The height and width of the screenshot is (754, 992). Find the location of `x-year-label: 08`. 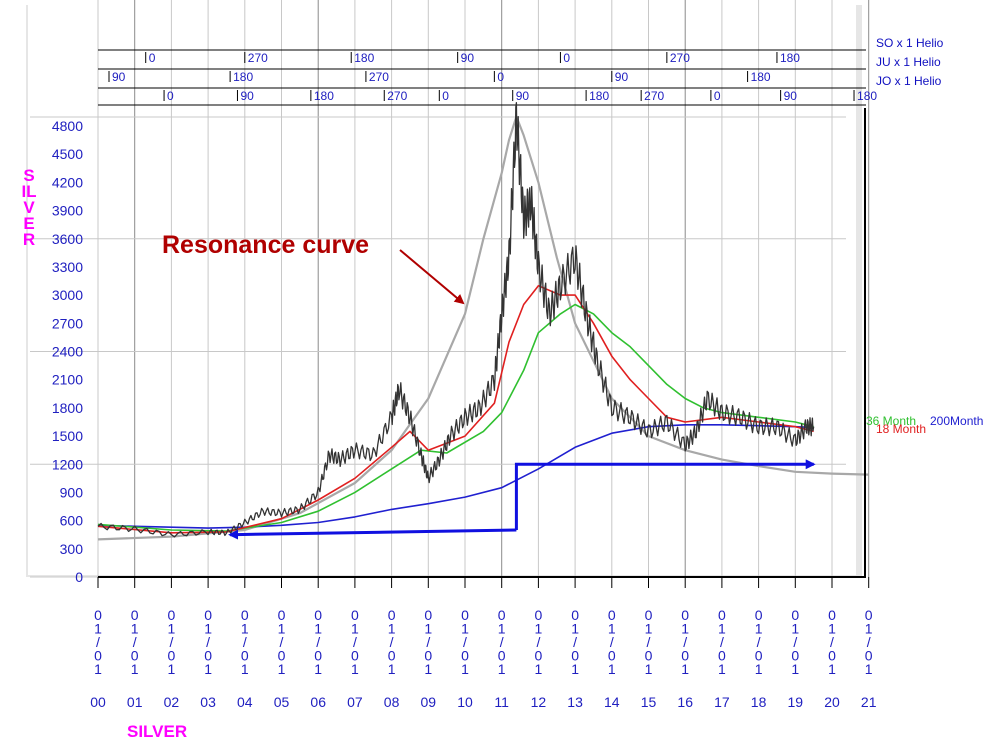

x-year-label: 08 is located at coordinates (392, 702).